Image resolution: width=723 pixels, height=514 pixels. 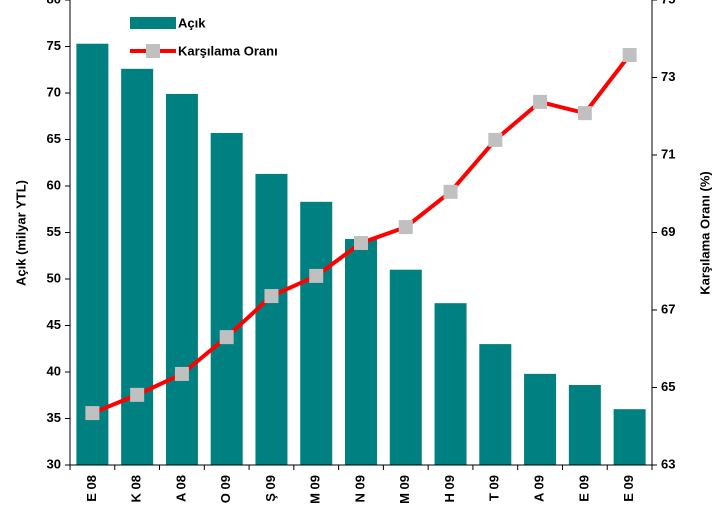 What do you see at coordinates (54, 417) in the screenshot?
I see `y-tick-label: 35` at bounding box center [54, 417].